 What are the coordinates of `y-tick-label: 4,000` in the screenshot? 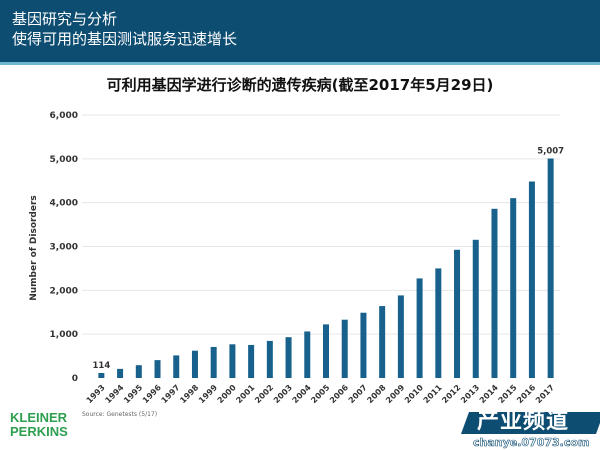 It's located at (64, 204).